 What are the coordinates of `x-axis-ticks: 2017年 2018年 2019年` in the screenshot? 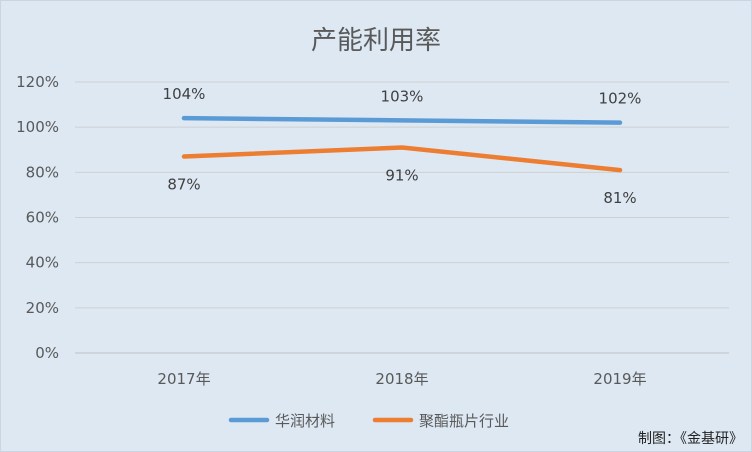 It's located at (401, 379).